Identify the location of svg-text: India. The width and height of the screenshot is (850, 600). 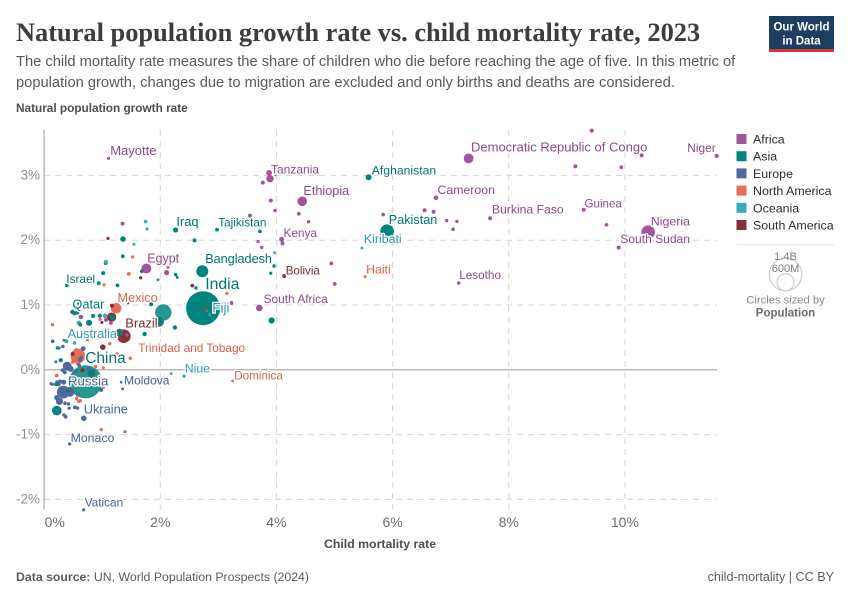
(222, 284).